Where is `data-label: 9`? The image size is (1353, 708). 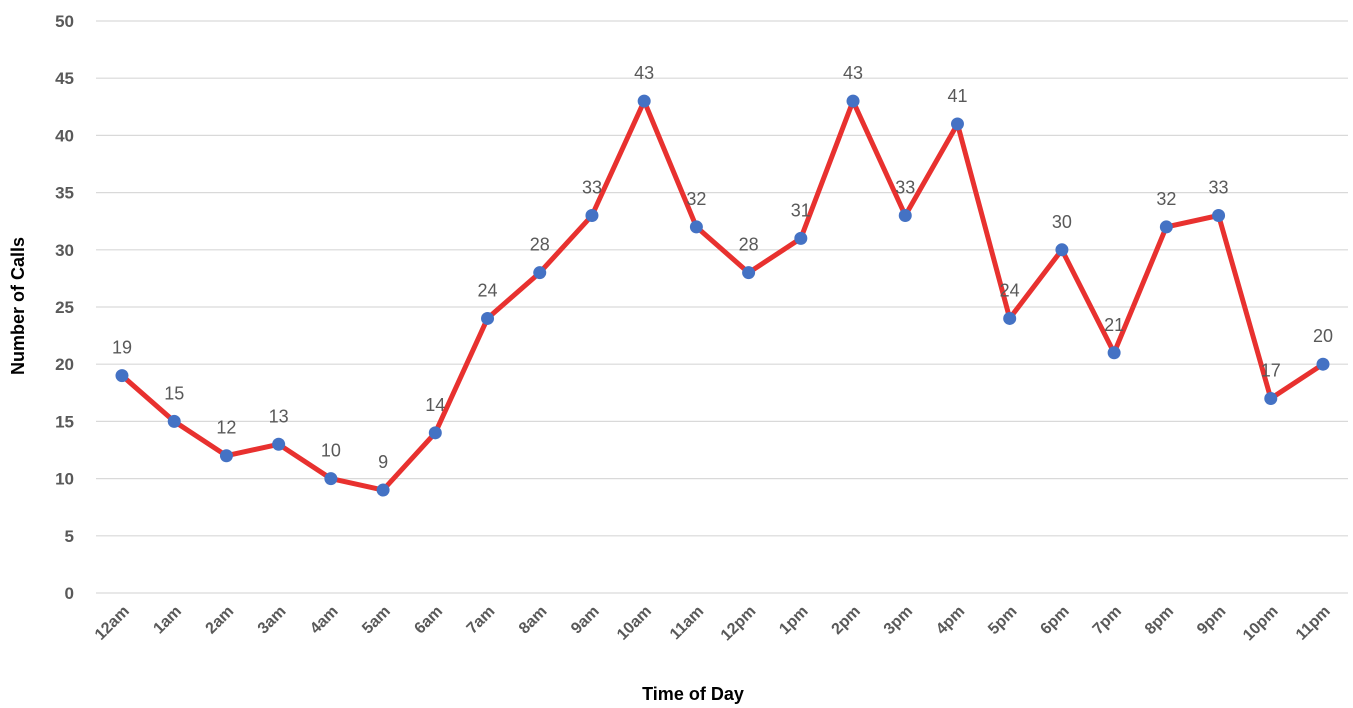
data-label: 9 is located at coordinates (383, 462).